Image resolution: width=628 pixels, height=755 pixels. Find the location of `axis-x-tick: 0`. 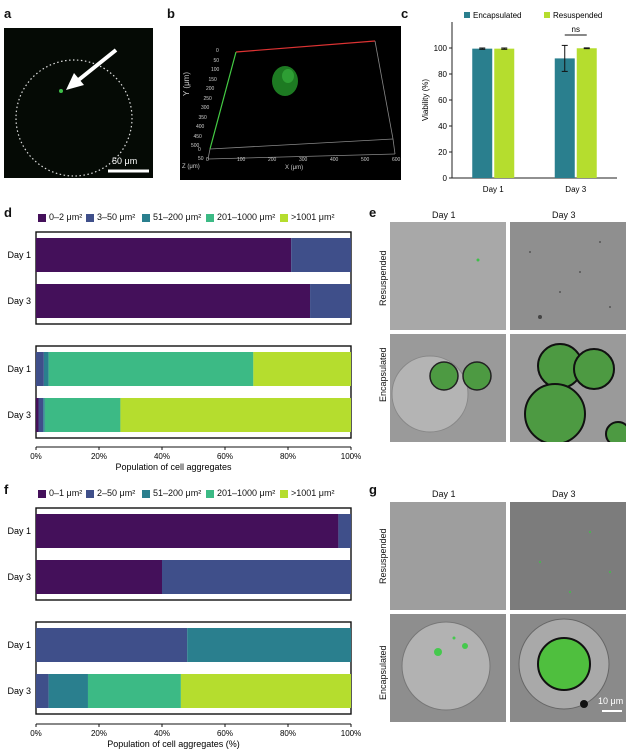

axis-x-tick: 0 is located at coordinates (207, 160).